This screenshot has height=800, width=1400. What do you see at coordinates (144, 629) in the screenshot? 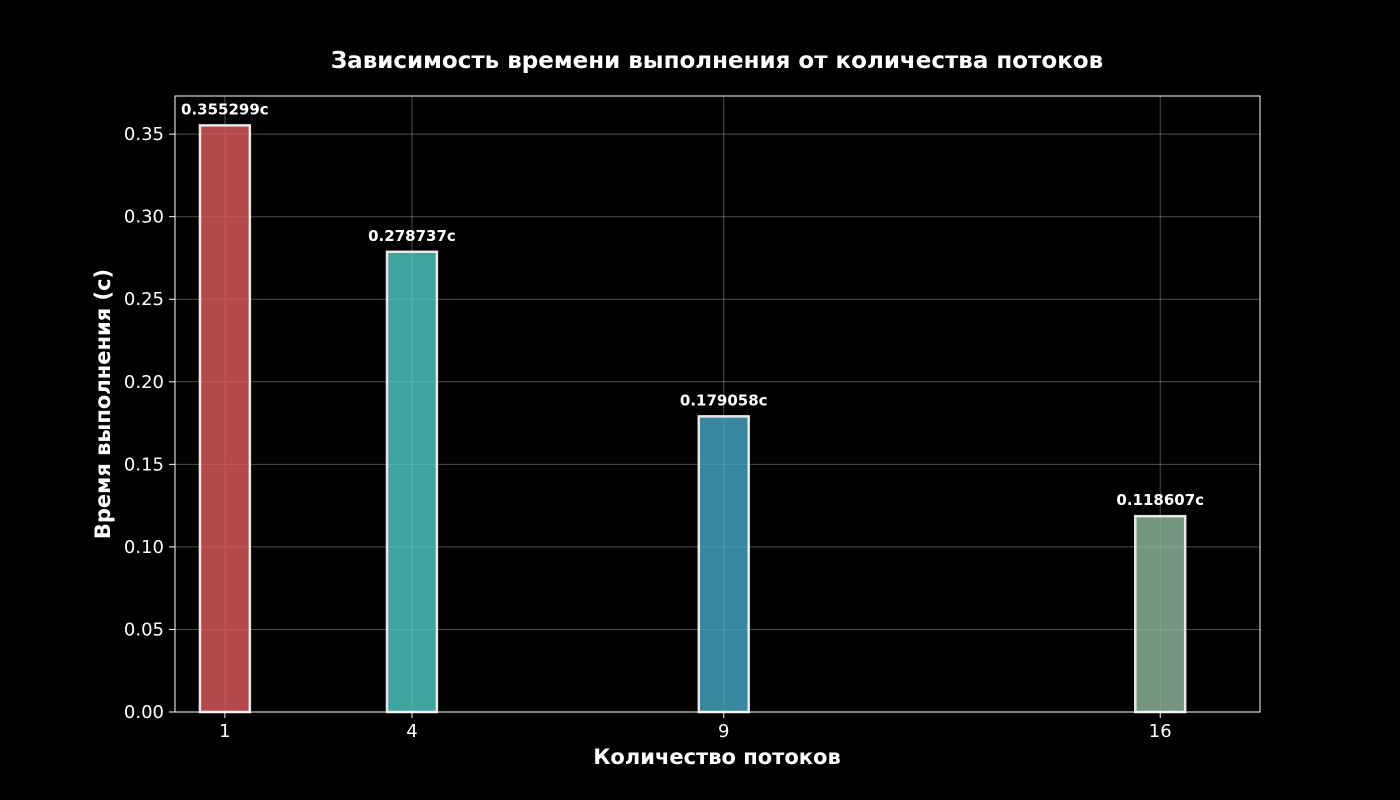
I see `y-tick-label: 0.05` at bounding box center [144, 629].